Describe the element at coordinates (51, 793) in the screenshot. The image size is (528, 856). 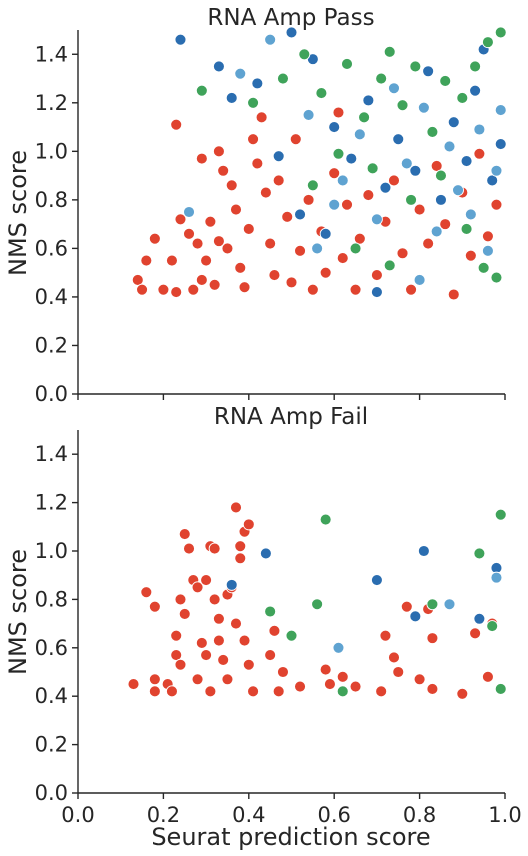
I see `y-tick-label: 0.0` at that location.